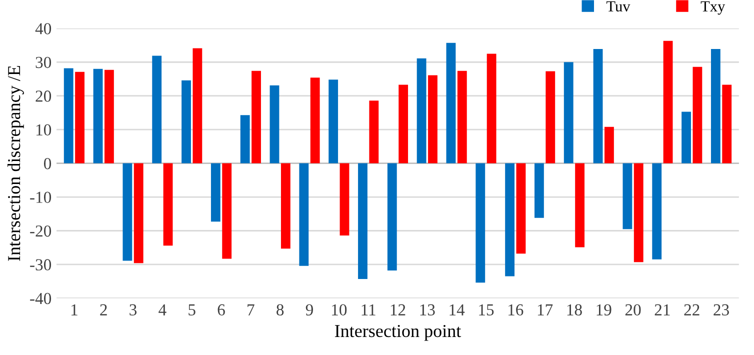  I want to click on x-tick-label: 10, so click(339, 310).